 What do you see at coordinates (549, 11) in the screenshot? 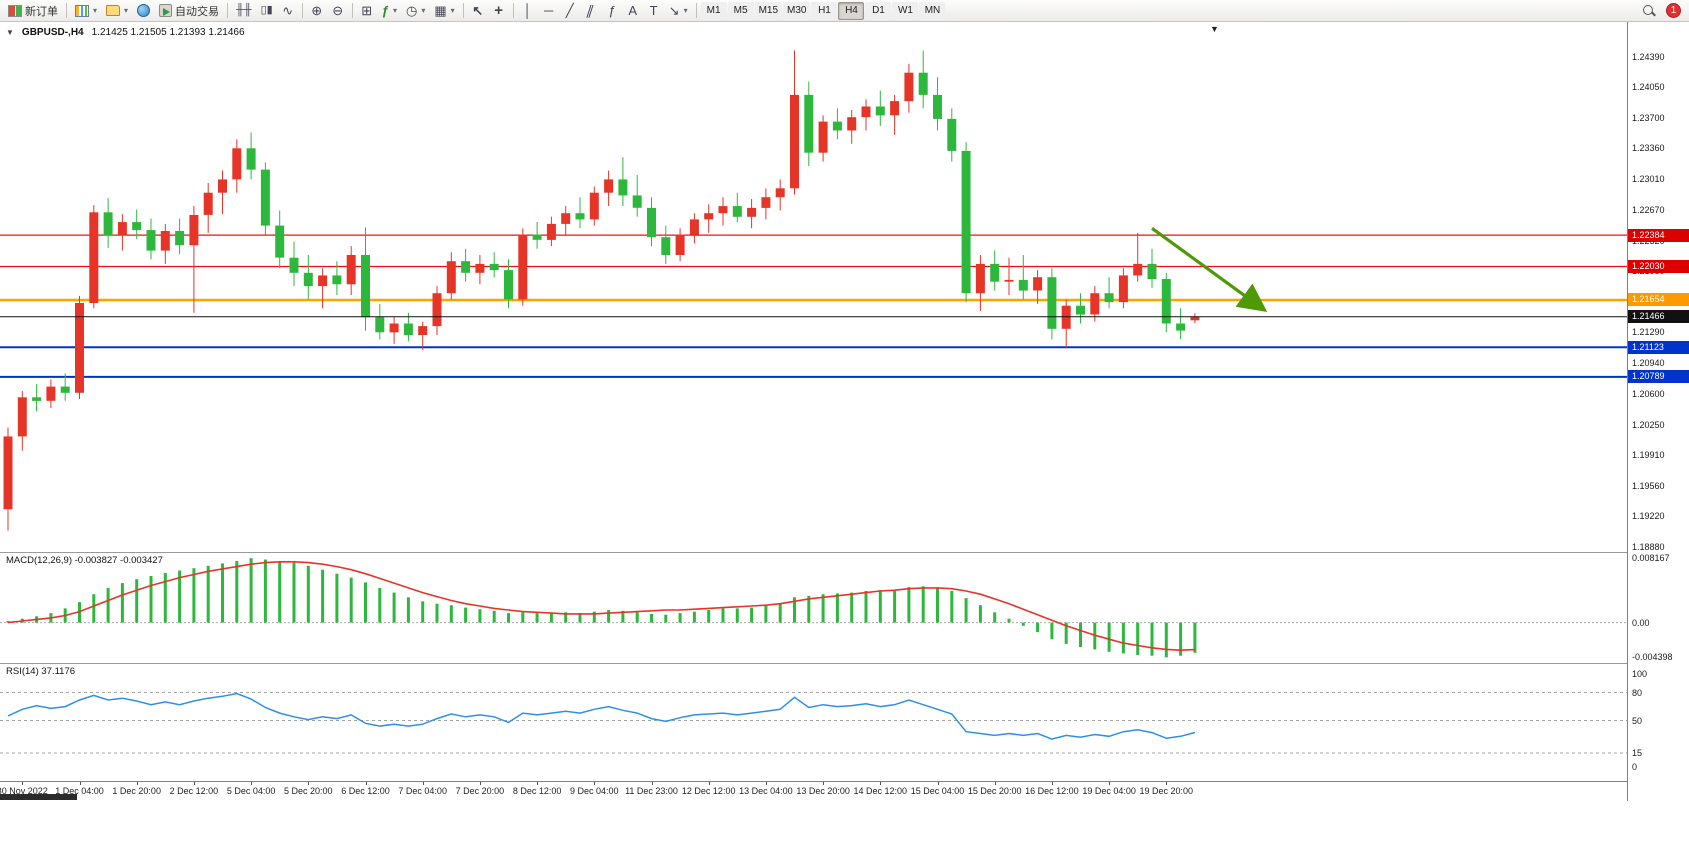
I see `horizontal-line-button: ─` at bounding box center [549, 11].